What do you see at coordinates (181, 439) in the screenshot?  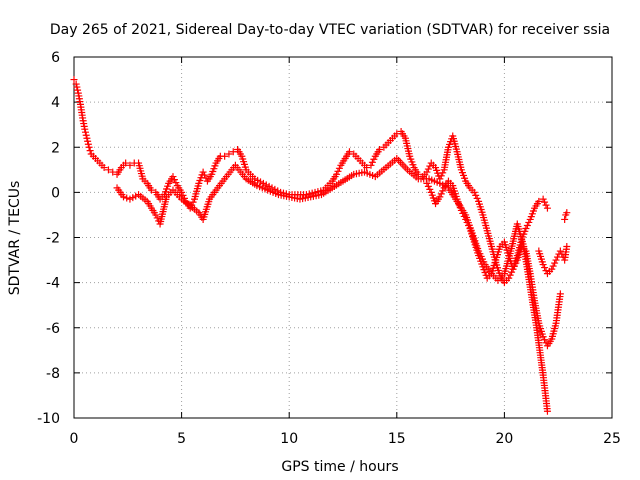 I see `x-tick-label: 5` at bounding box center [181, 439].